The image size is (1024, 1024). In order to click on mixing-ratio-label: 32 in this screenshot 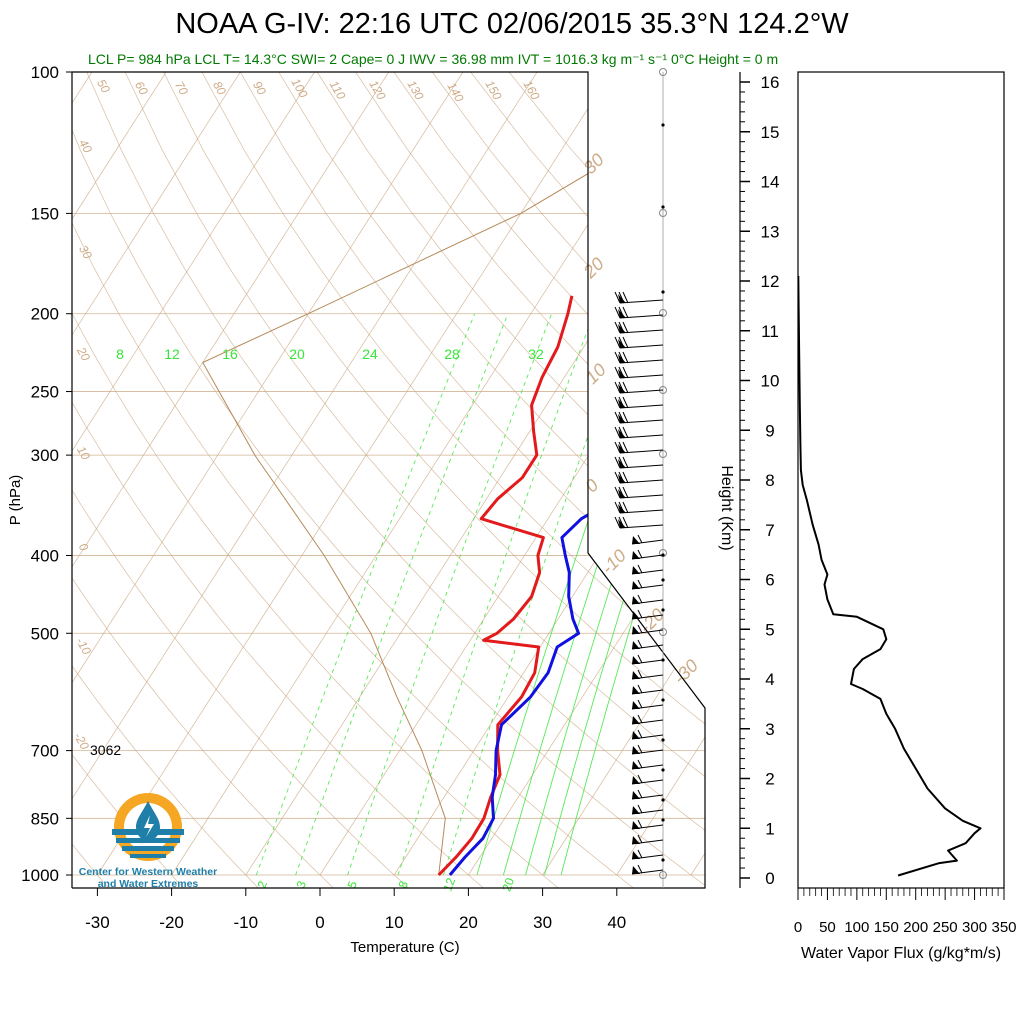, I will do `click(536, 354)`.